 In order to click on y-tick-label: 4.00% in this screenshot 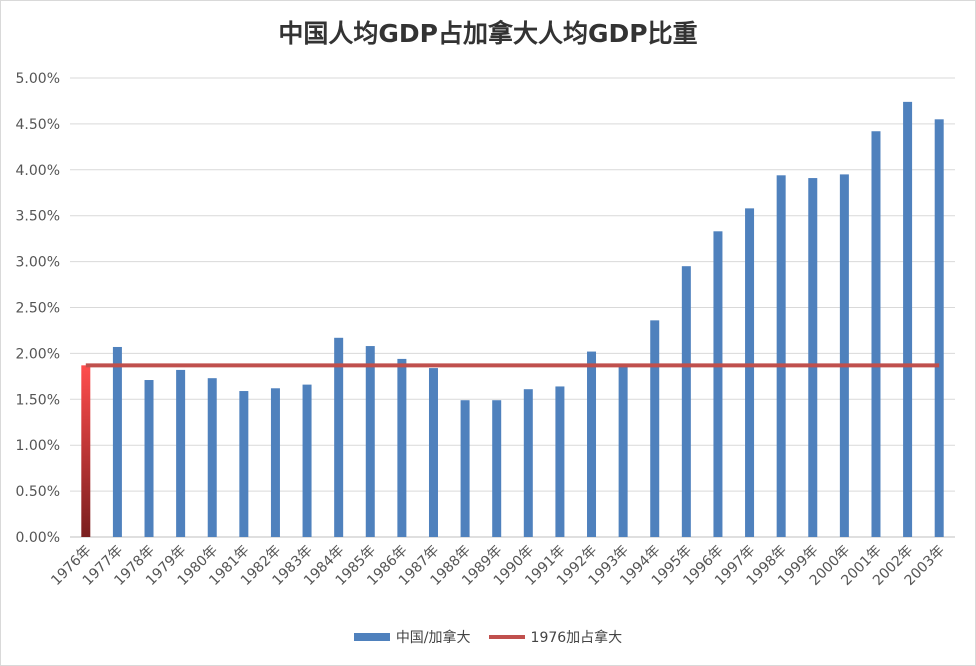, I will do `click(38, 171)`.